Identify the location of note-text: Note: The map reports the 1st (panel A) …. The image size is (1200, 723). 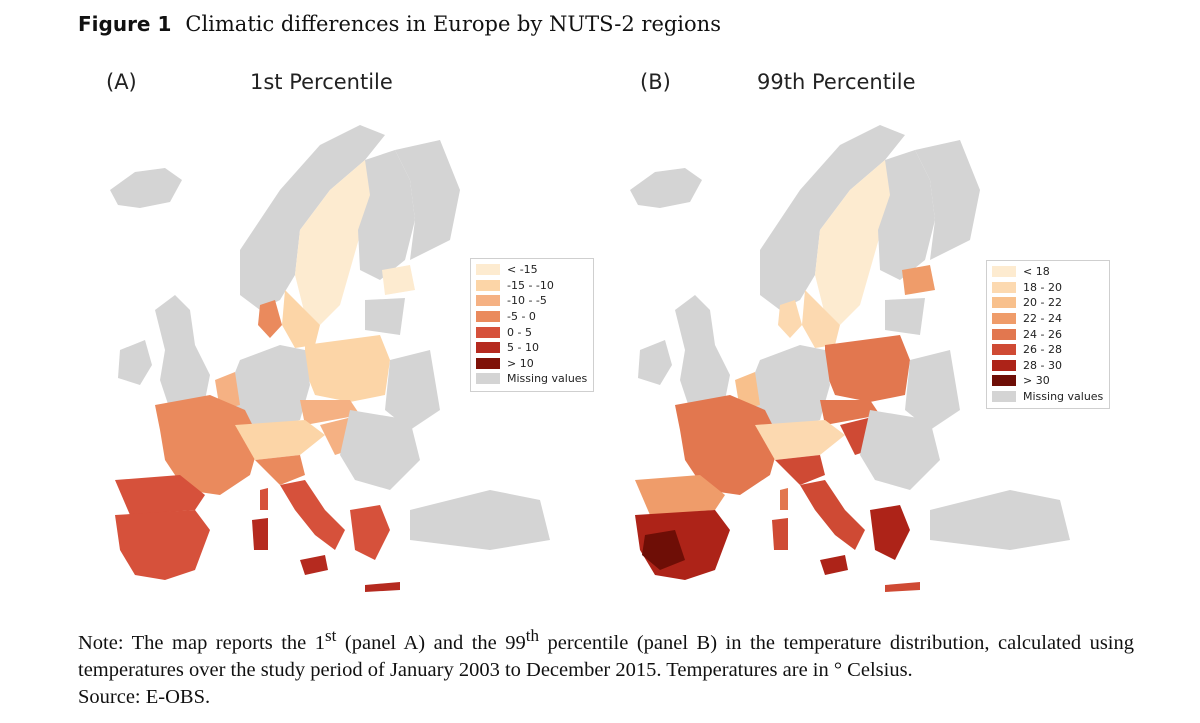
(606, 653).